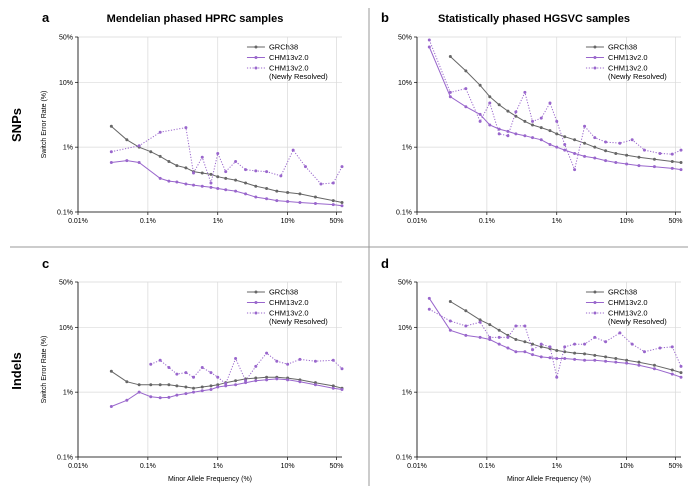  I want to click on x-tick-label: 50%, so click(336, 221).